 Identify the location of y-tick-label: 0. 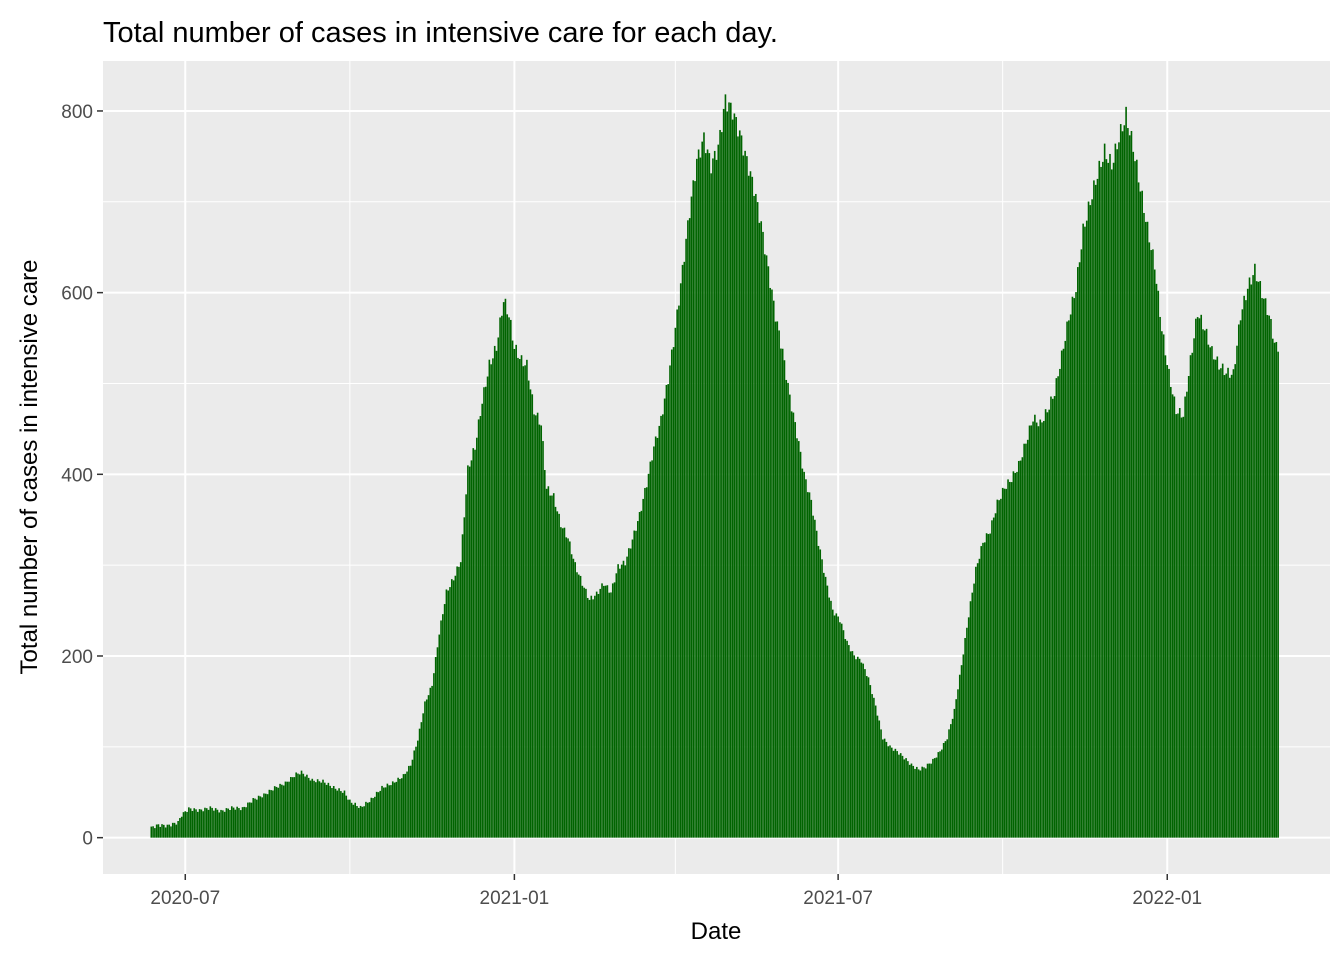
(87, 839).